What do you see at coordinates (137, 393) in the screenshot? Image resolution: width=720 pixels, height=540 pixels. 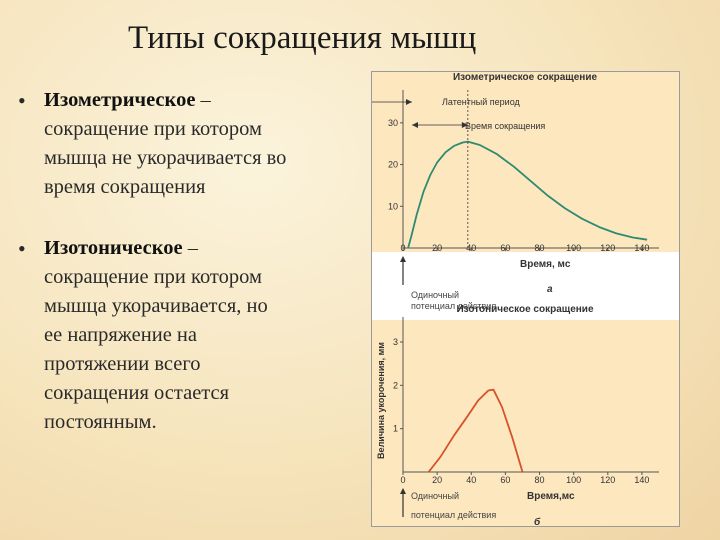 I see `bullet-line: сокращения остается` at bounding box center [137, 393].